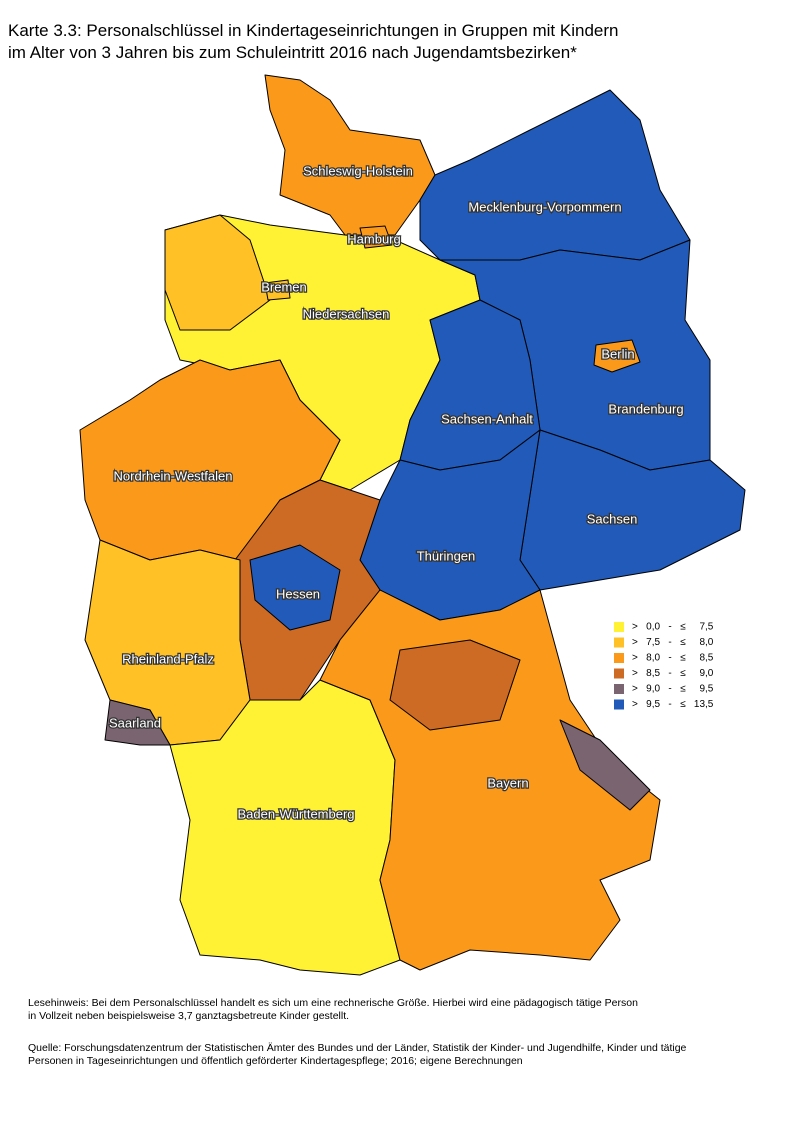 This screenshot has width=793, height=1122. What do you see at coordinates (358, 170) in the screenshot?
I see `state-label: Schleswig-Holstein` at bounding box center [358, 170].